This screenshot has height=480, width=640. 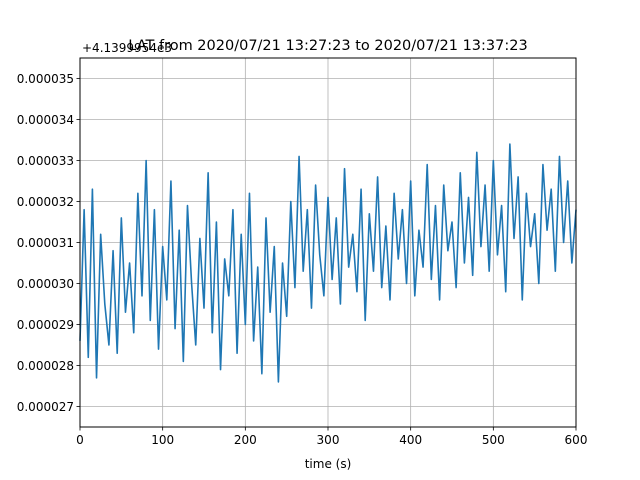 What do you see at coordinates (45, 366) in the screenshot?
I see `y-tick-label: 0.000028` at bounding box center [45, 366].